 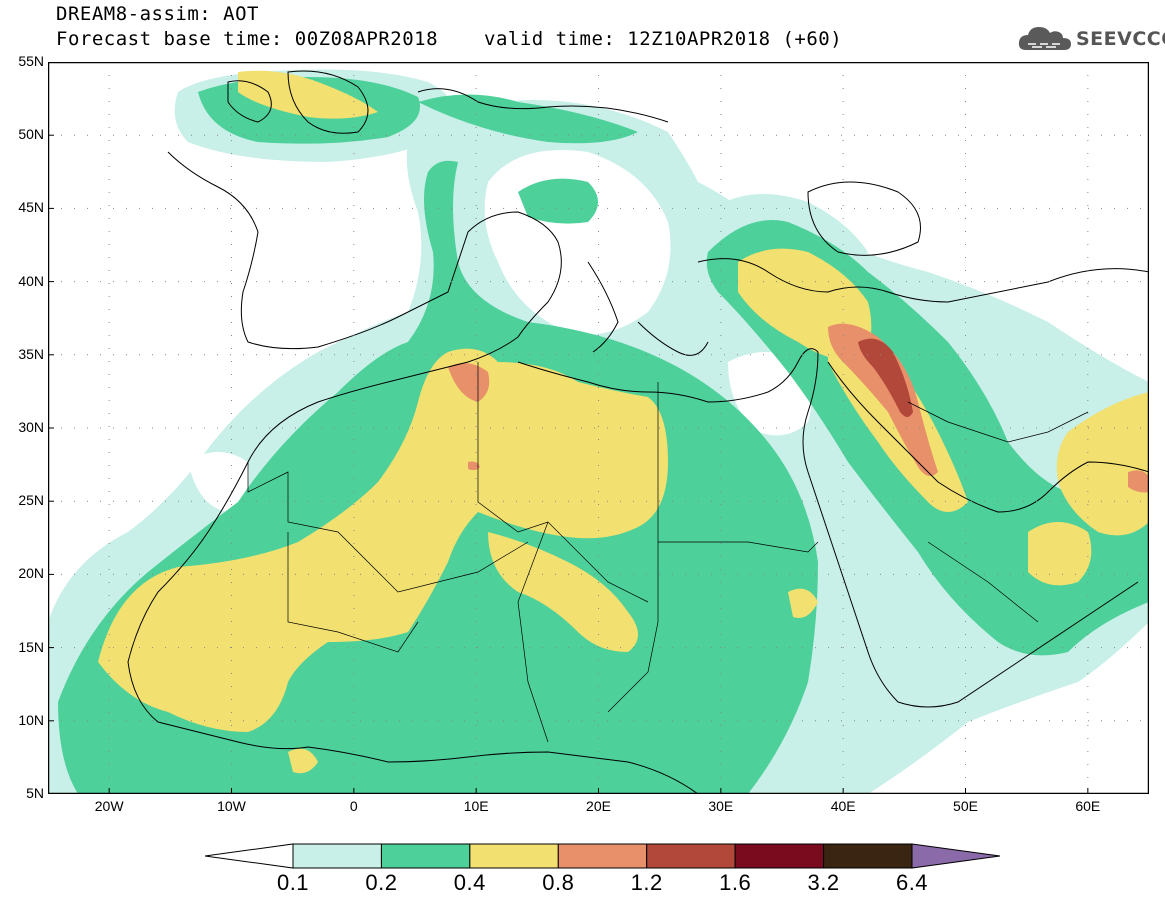 What do you see at coordinates (912, 882) in the screenshot?
I see `colorbar-label: 6.4` at bounding box center [912, 882].